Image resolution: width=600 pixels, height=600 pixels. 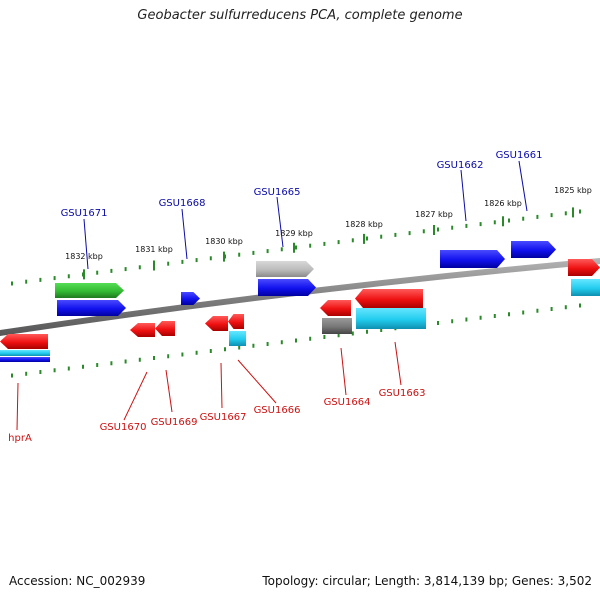 What do you see at coordinates (174, 422) in the screenshot?
I see `gene-label: GSU1669` at bounding box center [174, 422].